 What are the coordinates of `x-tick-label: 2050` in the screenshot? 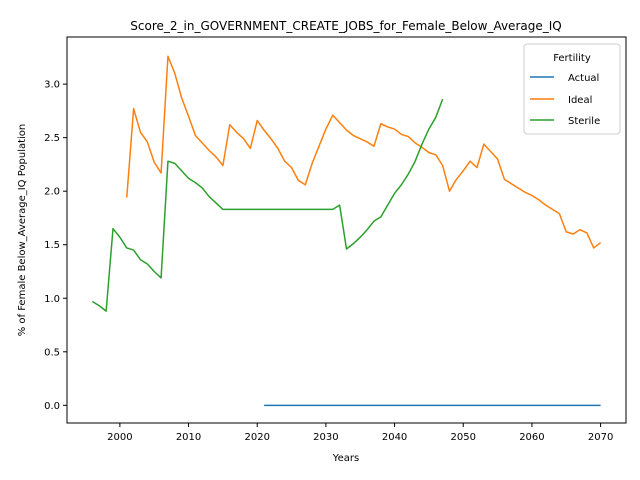 It's located at (463, 437).